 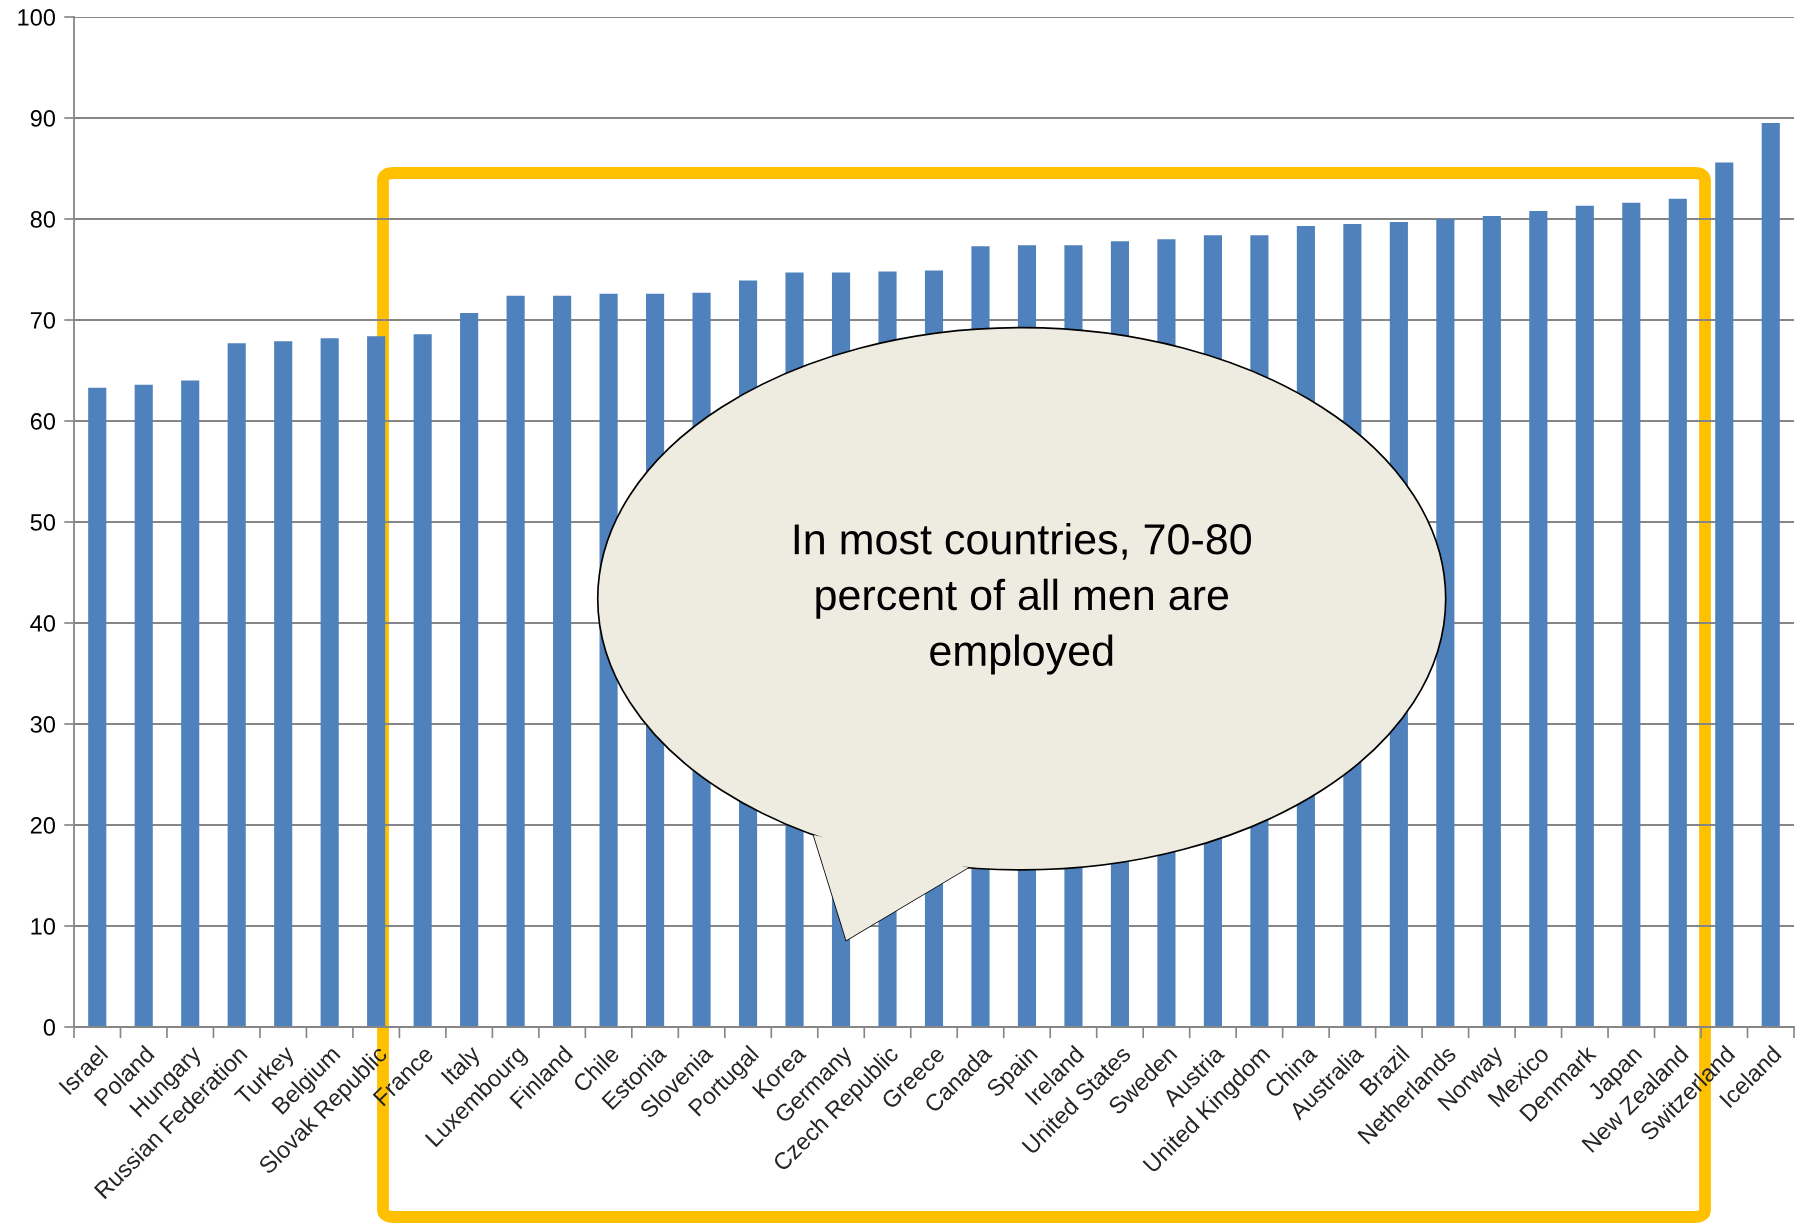 I want to click on y-tick-label: 30, so click(x=43, y=724).